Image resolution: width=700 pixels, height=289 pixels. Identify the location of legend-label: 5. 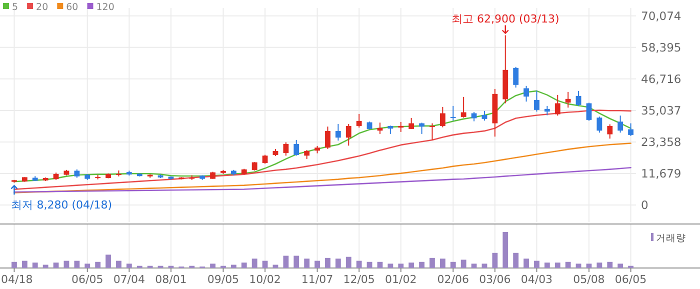
(15, 7).